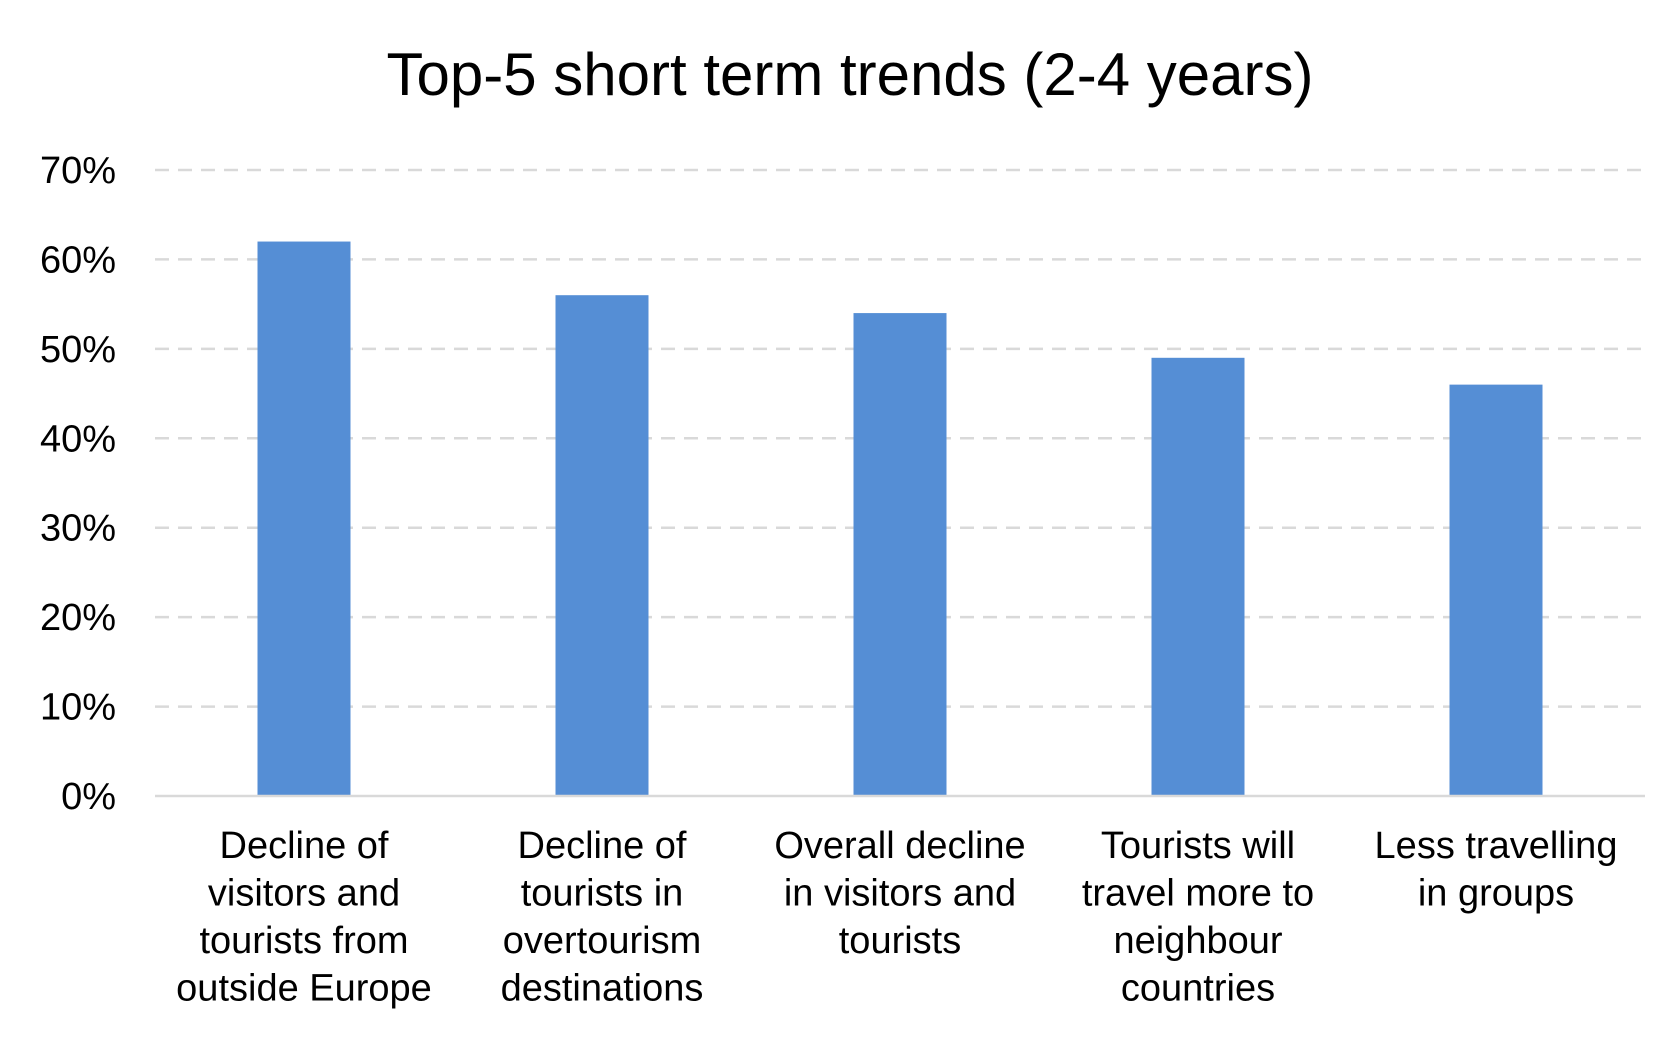  I want to click on x-category-label-line: destinations, so click(602, 989).